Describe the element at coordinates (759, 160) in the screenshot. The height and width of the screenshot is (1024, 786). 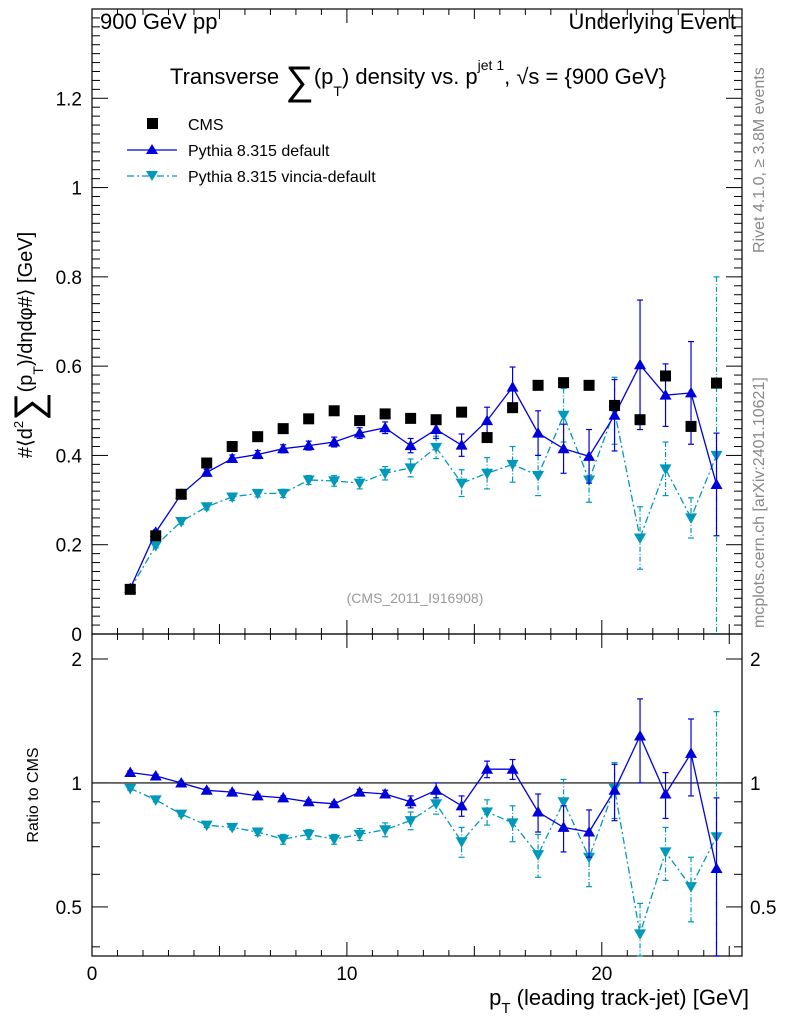
I see `rivet-label: Rivet 4.1.0, ≥ 3.8M events` at that location.